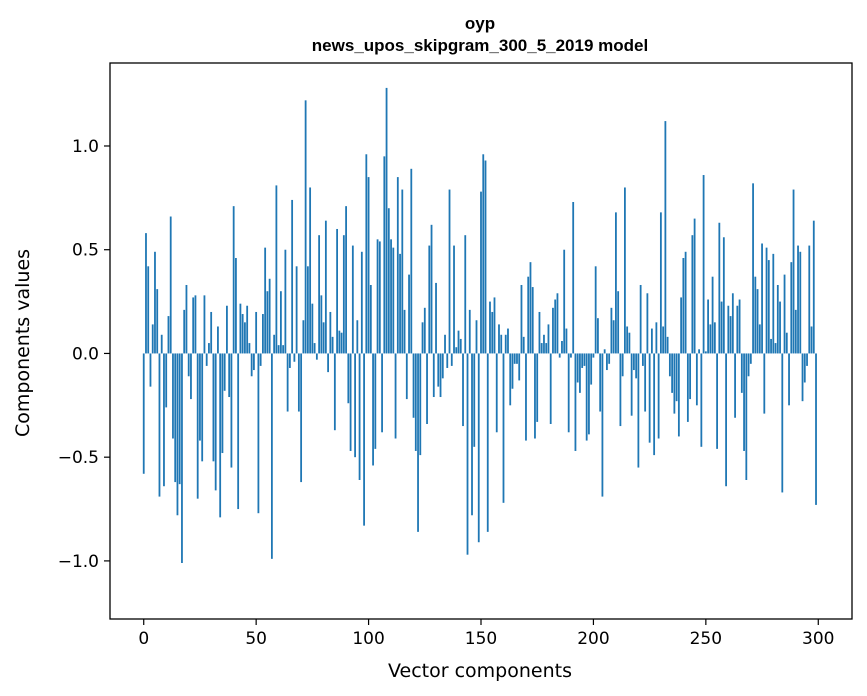 This screenshot has height=696, width=867. What do you see at coordinates (23, 343) in the screenshot?
I see `y-axis-label: Components values` at bounding box center [23, 343].